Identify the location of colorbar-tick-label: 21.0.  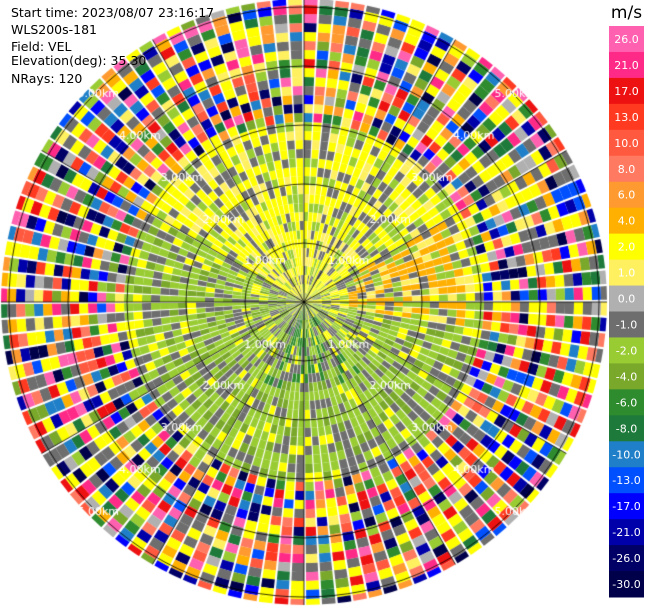
(626, 65).